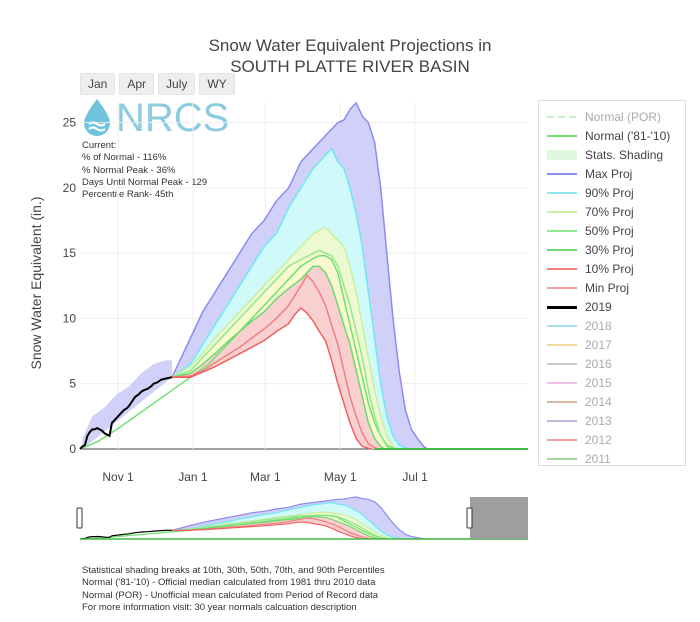 The image size is (700, 622). Describe the element at coordinates (217, 84) in the screenshot. I see `range-button-wy: WY` at that location.